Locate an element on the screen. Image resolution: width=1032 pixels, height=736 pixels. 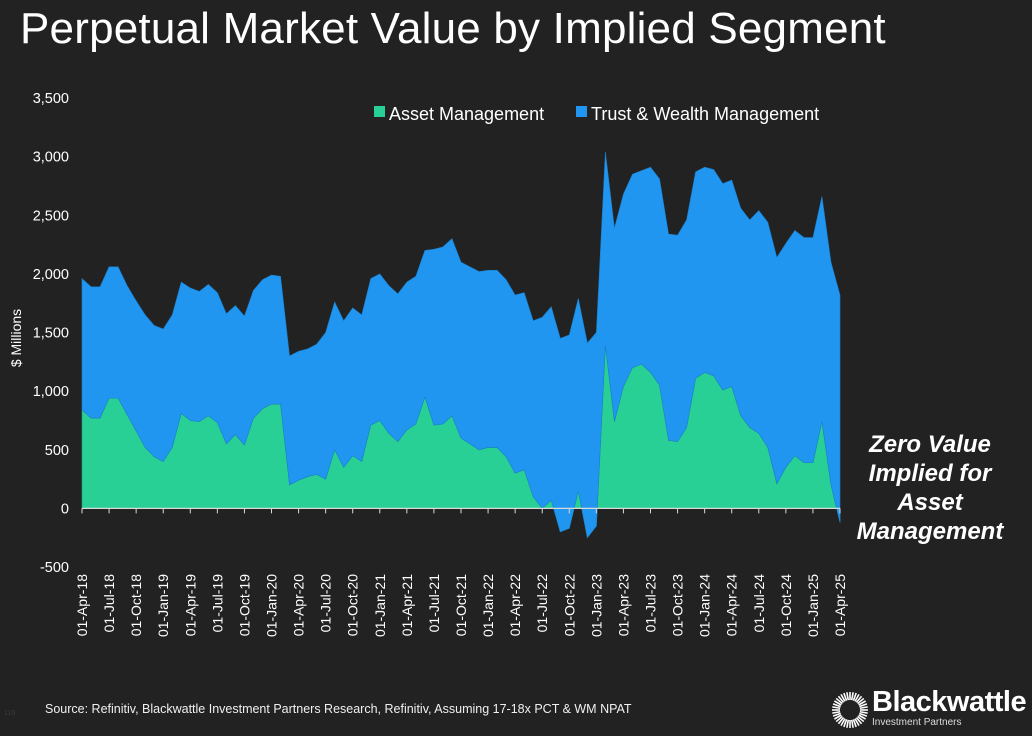
x-tick-label: 01-Apr-25 is located at coordinates (840, 605).